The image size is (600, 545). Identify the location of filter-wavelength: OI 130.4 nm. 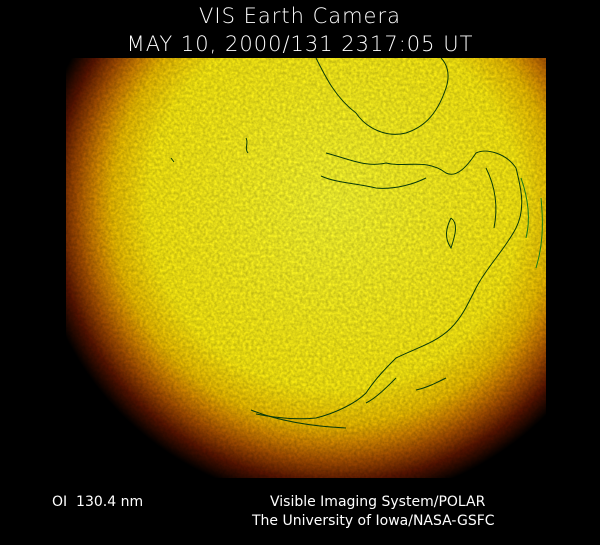
(98, 502).